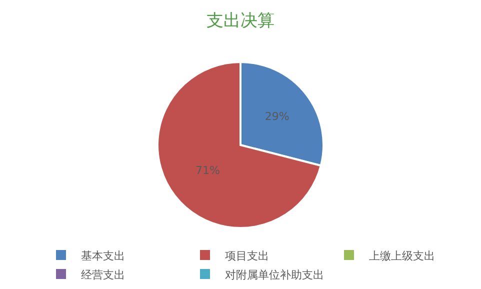  I want to click on legend-label: 基本支出, so click(103, 255).